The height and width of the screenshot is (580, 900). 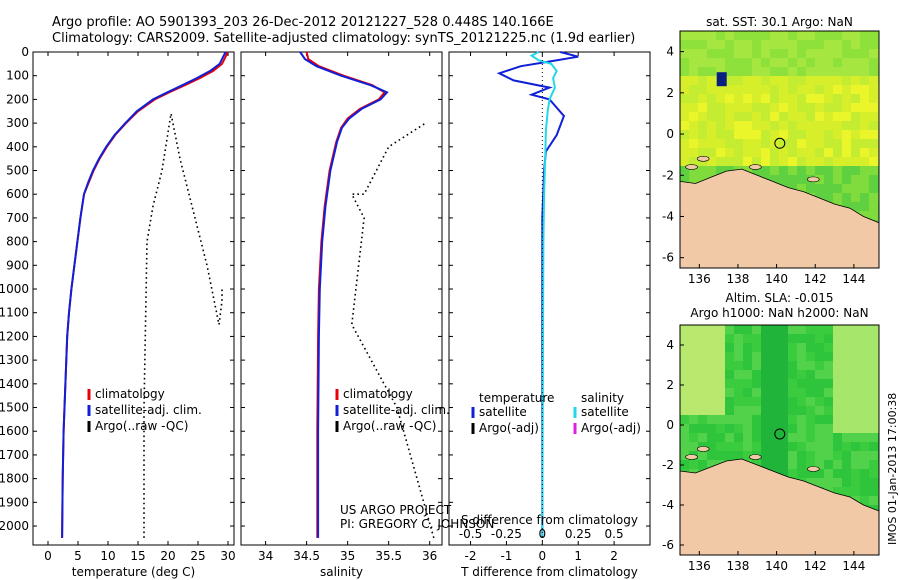 What do you see at coordinates (14, 336) in the screenshot?
I see `y-tick-label: 1200` at bounding box center [14, 336].